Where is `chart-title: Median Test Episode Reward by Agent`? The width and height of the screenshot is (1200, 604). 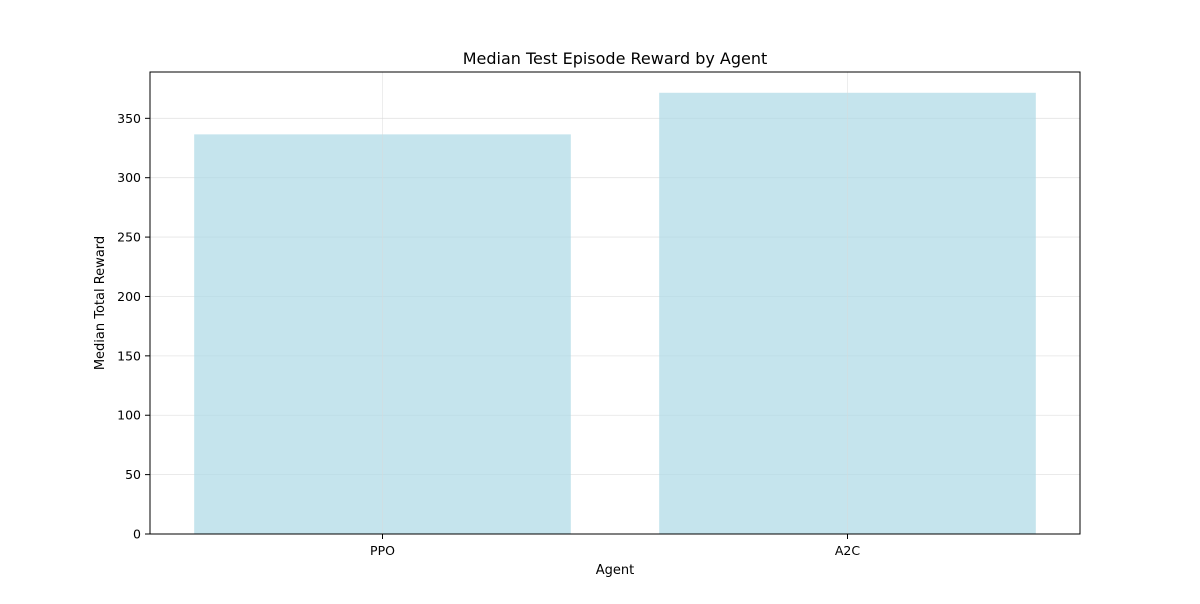 chart-title: Median Test Episode Reward by Agent is located at coordinates (615, 58).